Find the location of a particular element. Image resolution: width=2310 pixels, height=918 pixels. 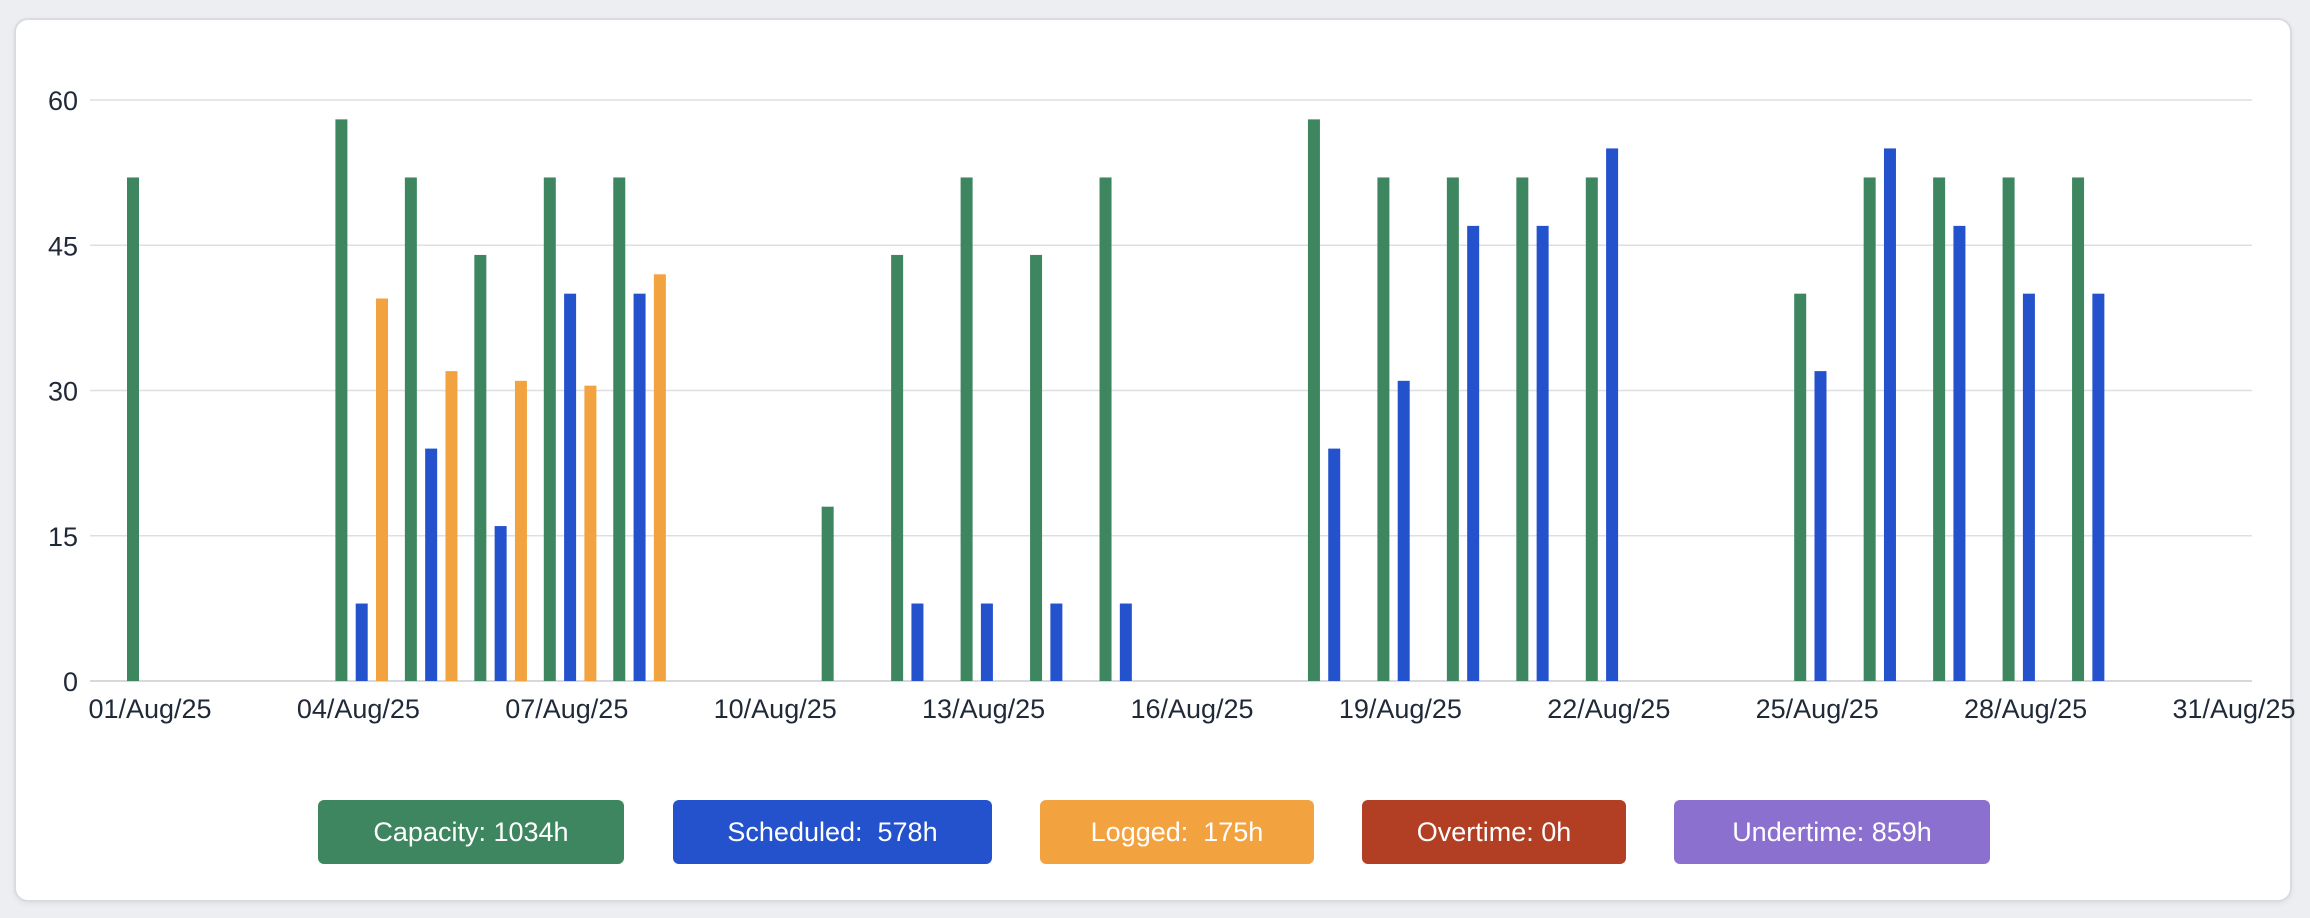

y-tick-label: 15 is located at coordinates (63, 537).